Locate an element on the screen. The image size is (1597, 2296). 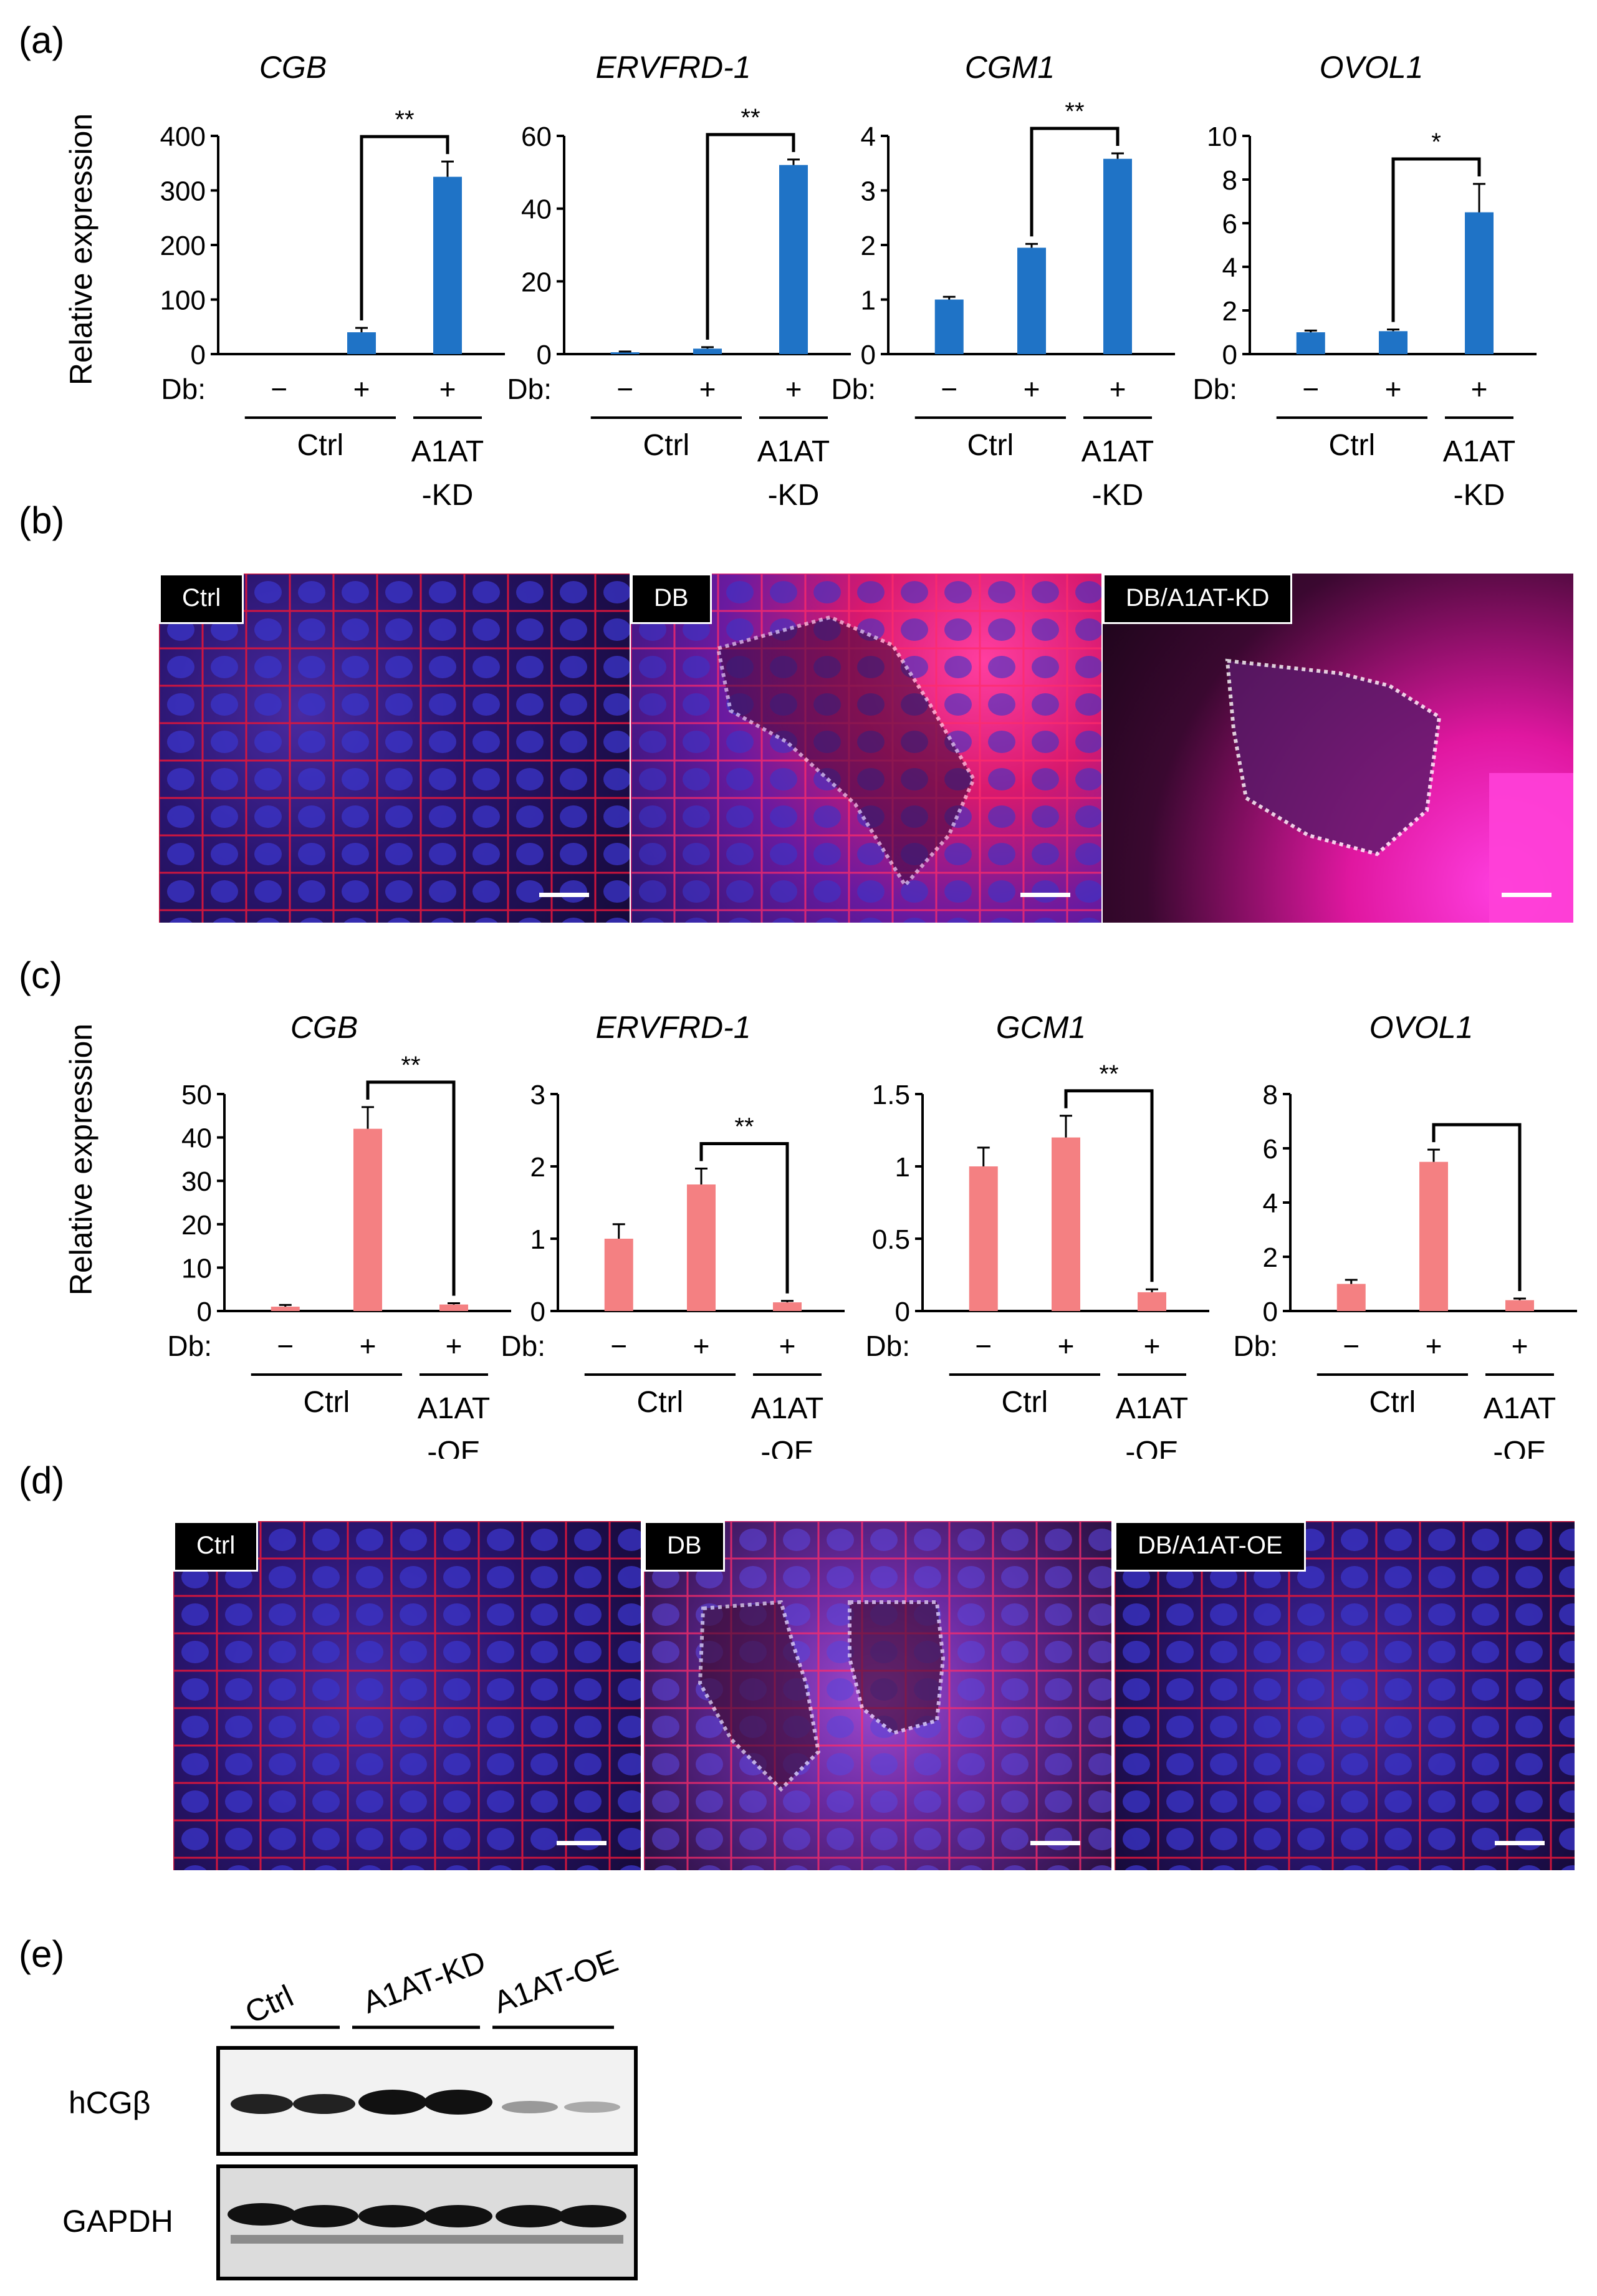
panel-label-d: (d) is located at coordinates (42, 1480).